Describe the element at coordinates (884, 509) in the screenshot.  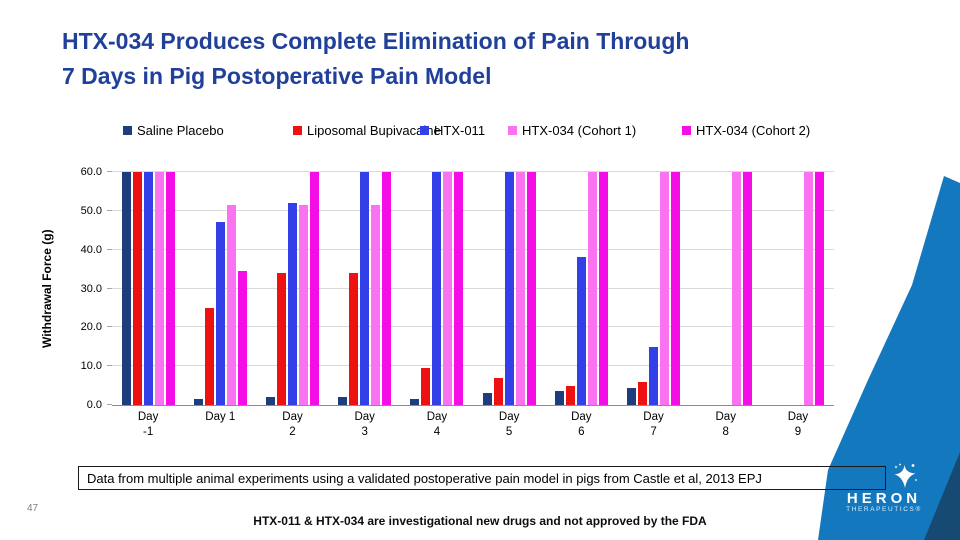
I see `logo-subtitle: THERAPEUTICS®` at that location.